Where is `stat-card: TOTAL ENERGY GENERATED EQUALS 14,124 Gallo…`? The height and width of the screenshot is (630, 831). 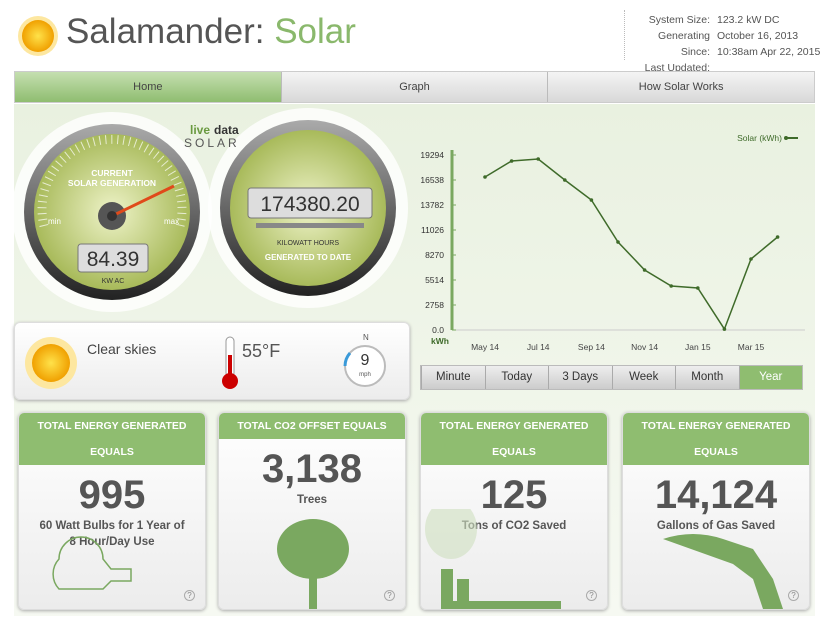
stat-card: TOTAL ENERGY GENERATED EQUALS 14,124 Gallo… is located at coordinates (716, 511).